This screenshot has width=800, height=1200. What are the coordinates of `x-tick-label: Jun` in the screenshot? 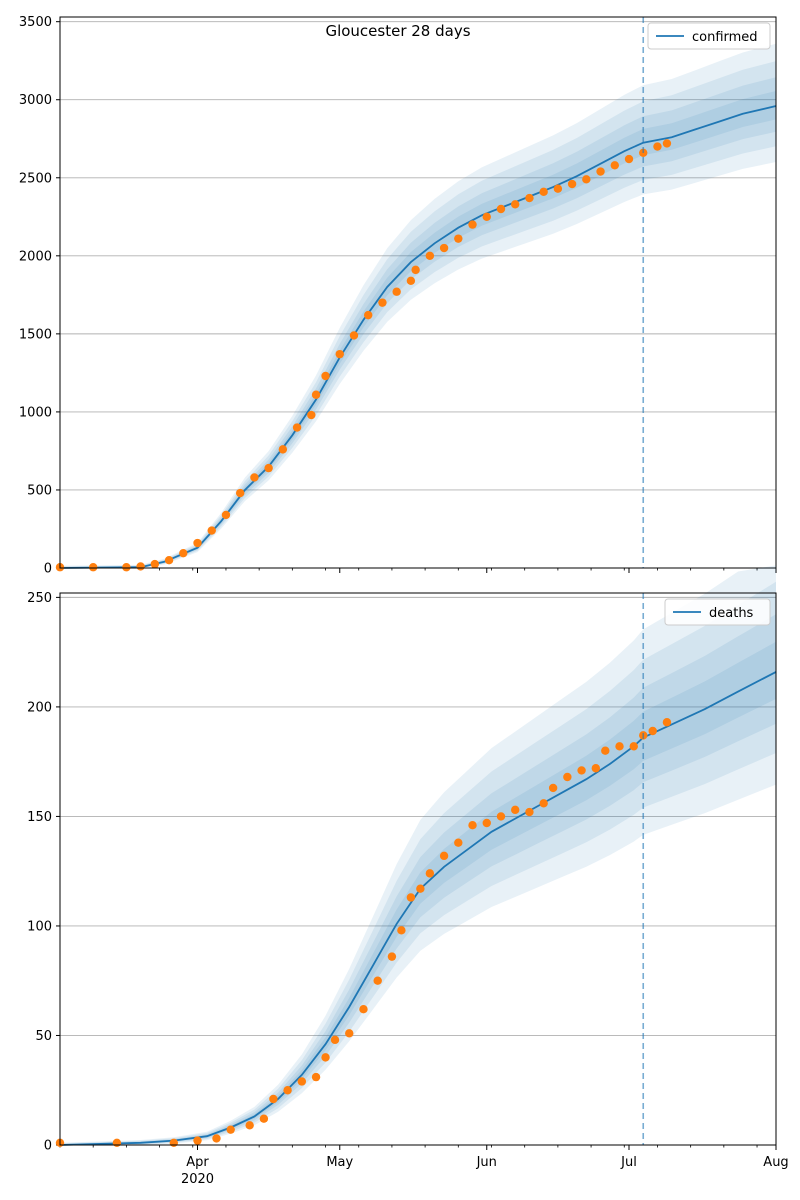 It's located at (486, 1162).